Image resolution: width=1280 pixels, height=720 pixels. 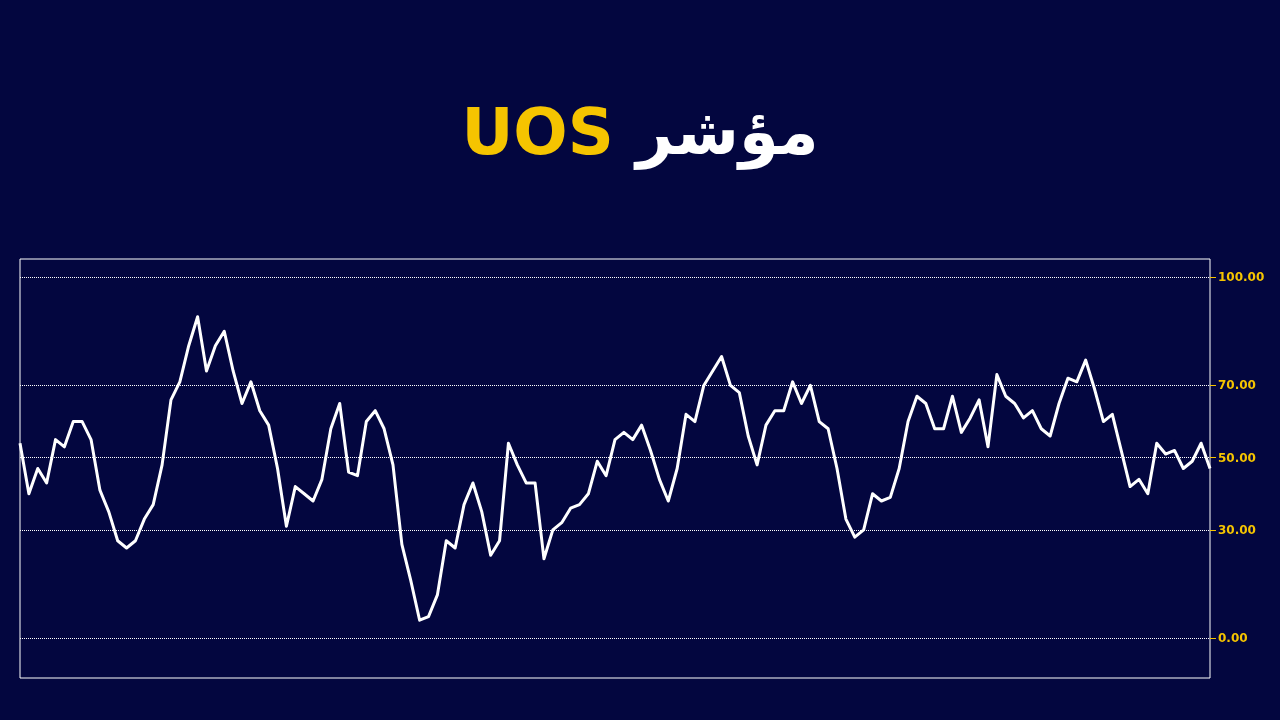 What do you see at coordinates (1237, 457) in the screenshot?
I see `y-tick-label: 50.00` at bounding box center [1237, 457].